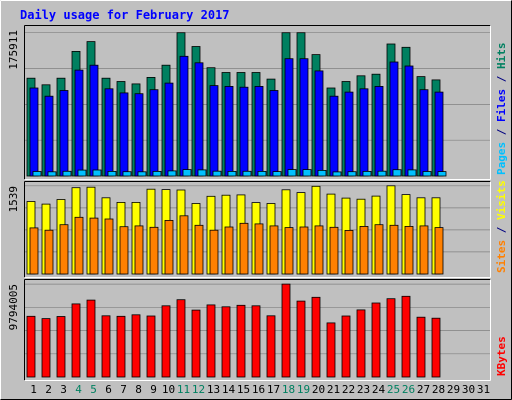  I want to click on x-tick-label-day-1: 1, so click(33, 389).